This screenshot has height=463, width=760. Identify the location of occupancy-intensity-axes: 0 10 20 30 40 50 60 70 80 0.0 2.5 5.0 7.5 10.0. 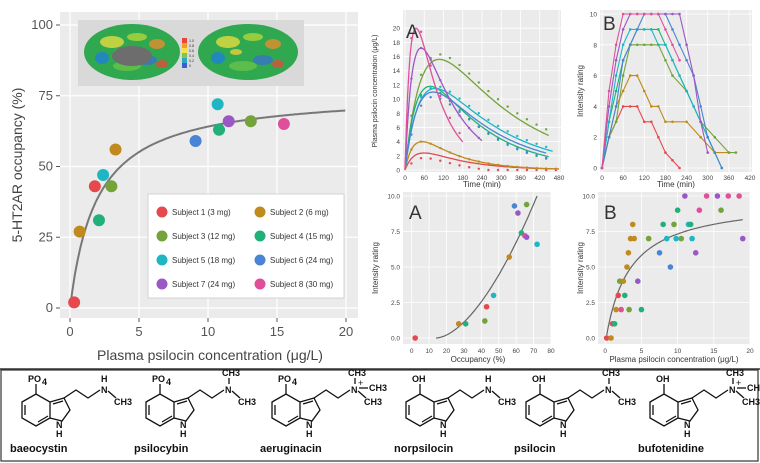
(471, 275).